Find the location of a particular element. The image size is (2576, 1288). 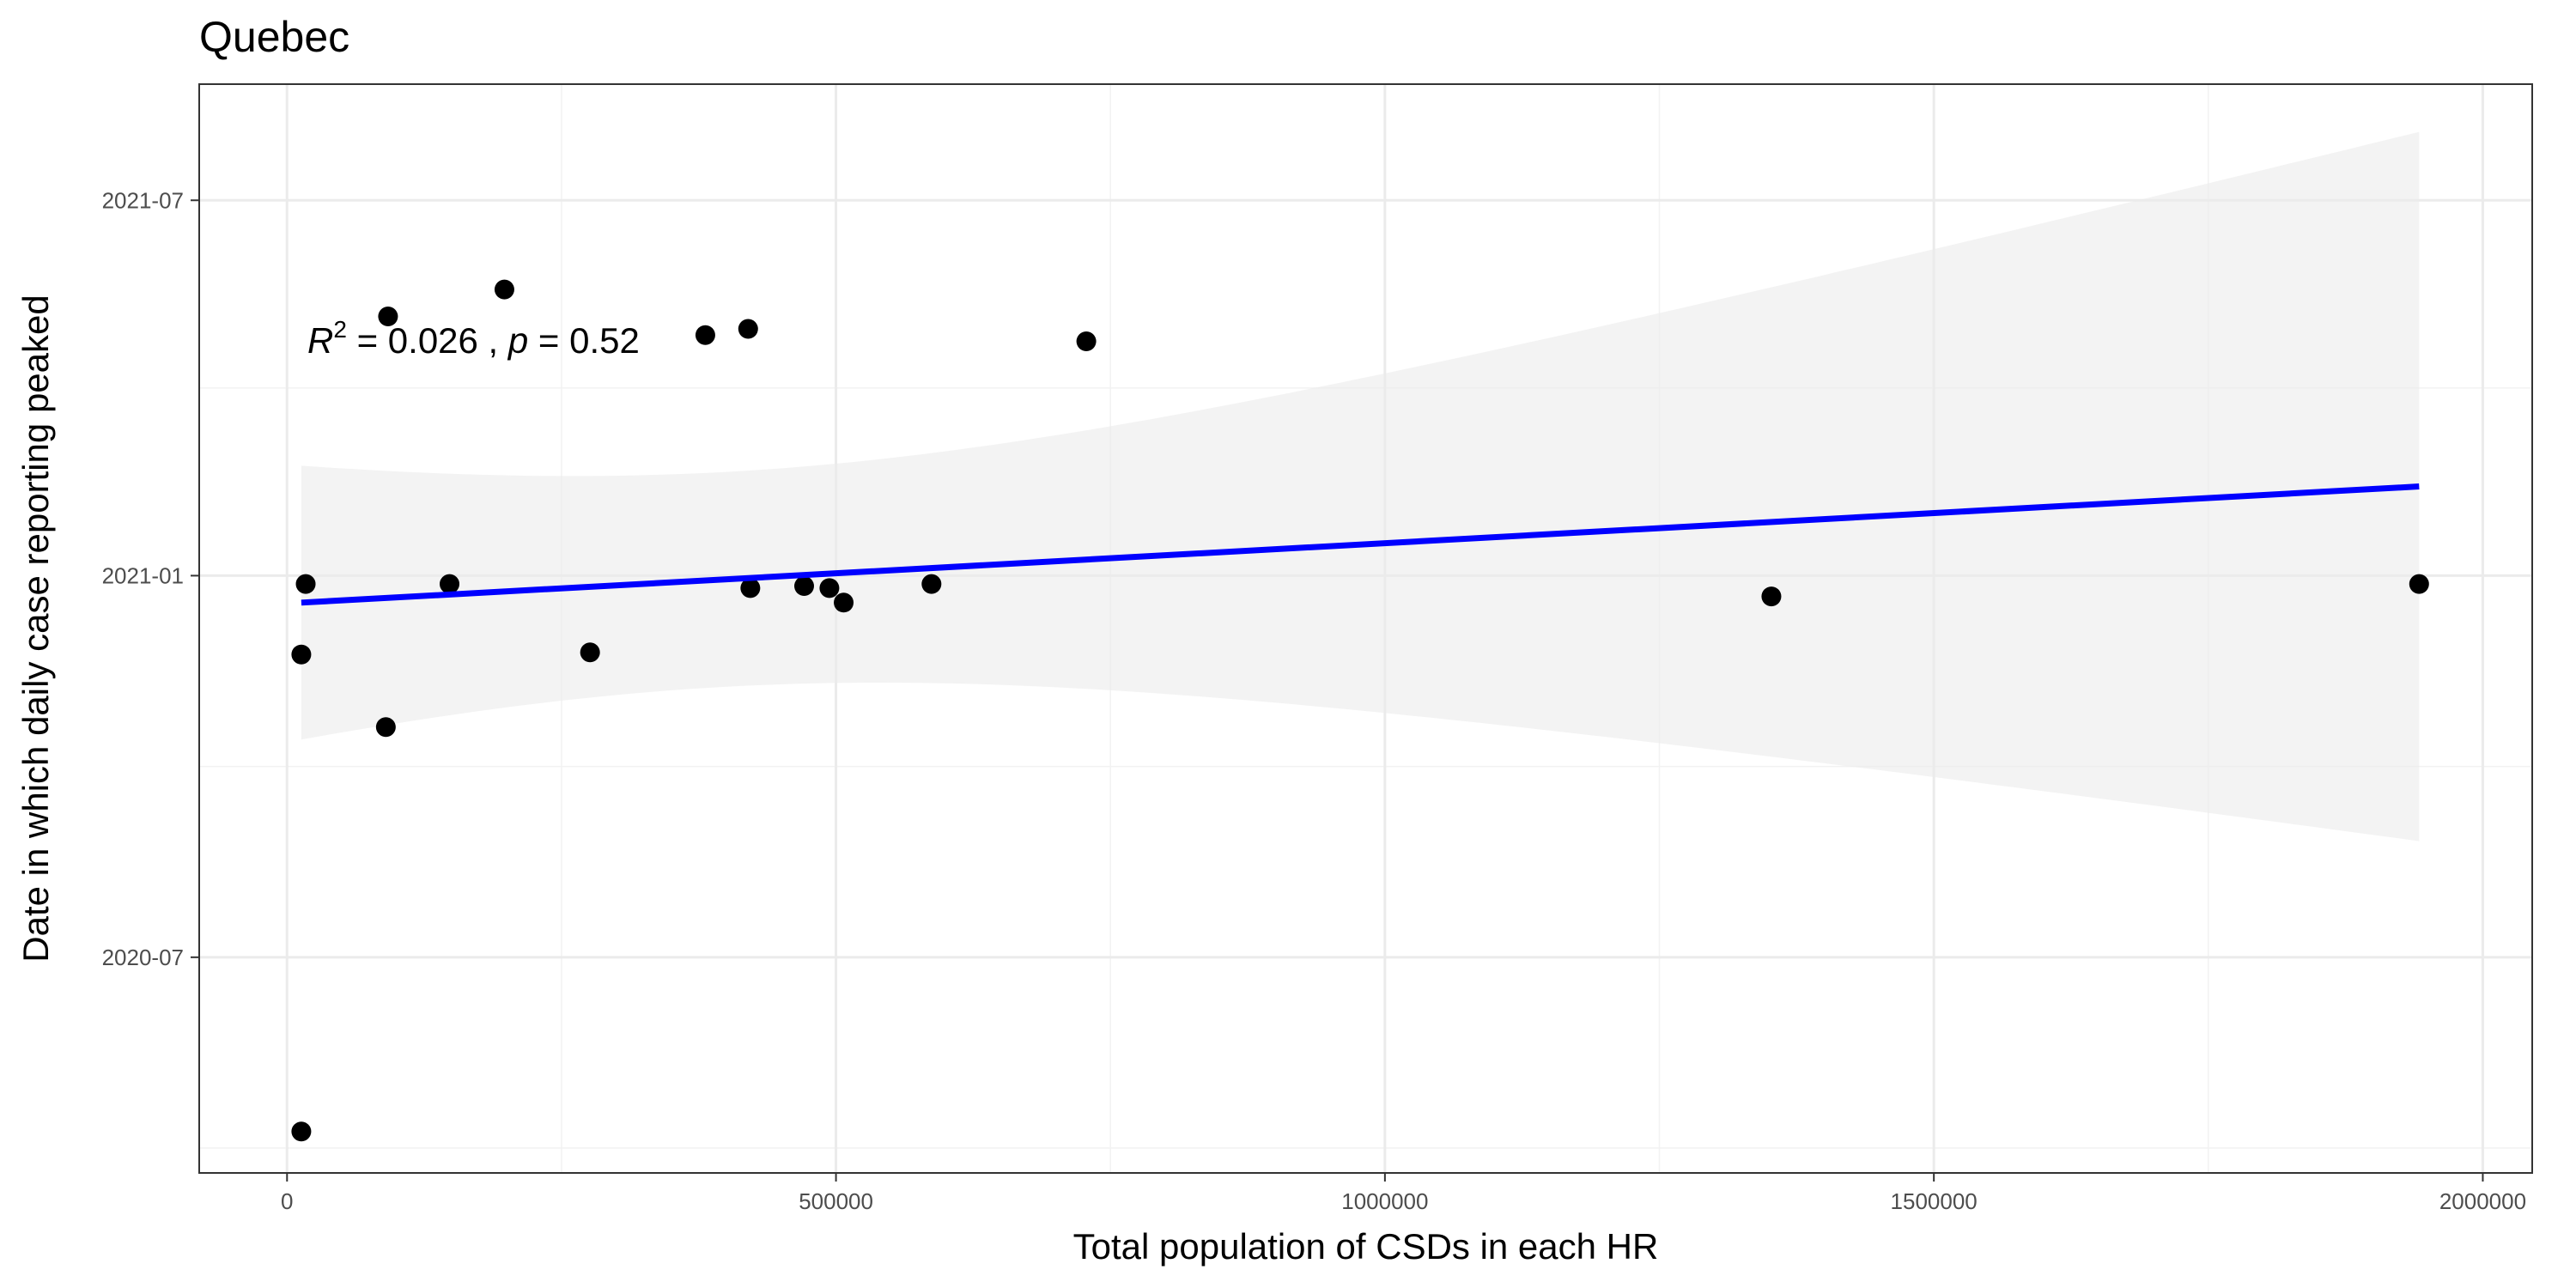

p-label: p is located at coordinates (517, 340).